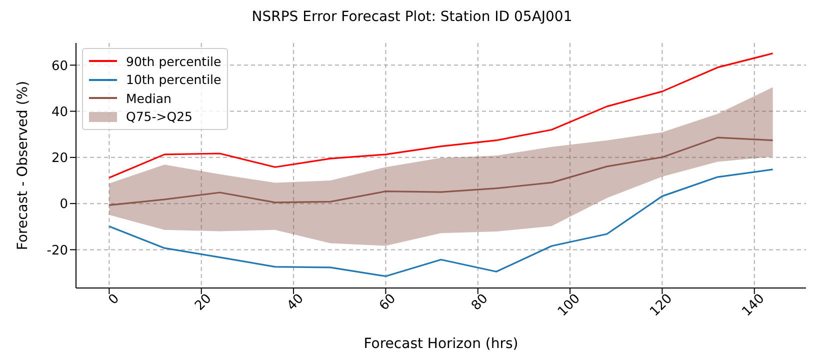 Image resolution: width=816 pixels, height=362 pixels. Describe the element at coordinates (203, 302) in the screenshot. I see `x-tick-label: 20` at that location.